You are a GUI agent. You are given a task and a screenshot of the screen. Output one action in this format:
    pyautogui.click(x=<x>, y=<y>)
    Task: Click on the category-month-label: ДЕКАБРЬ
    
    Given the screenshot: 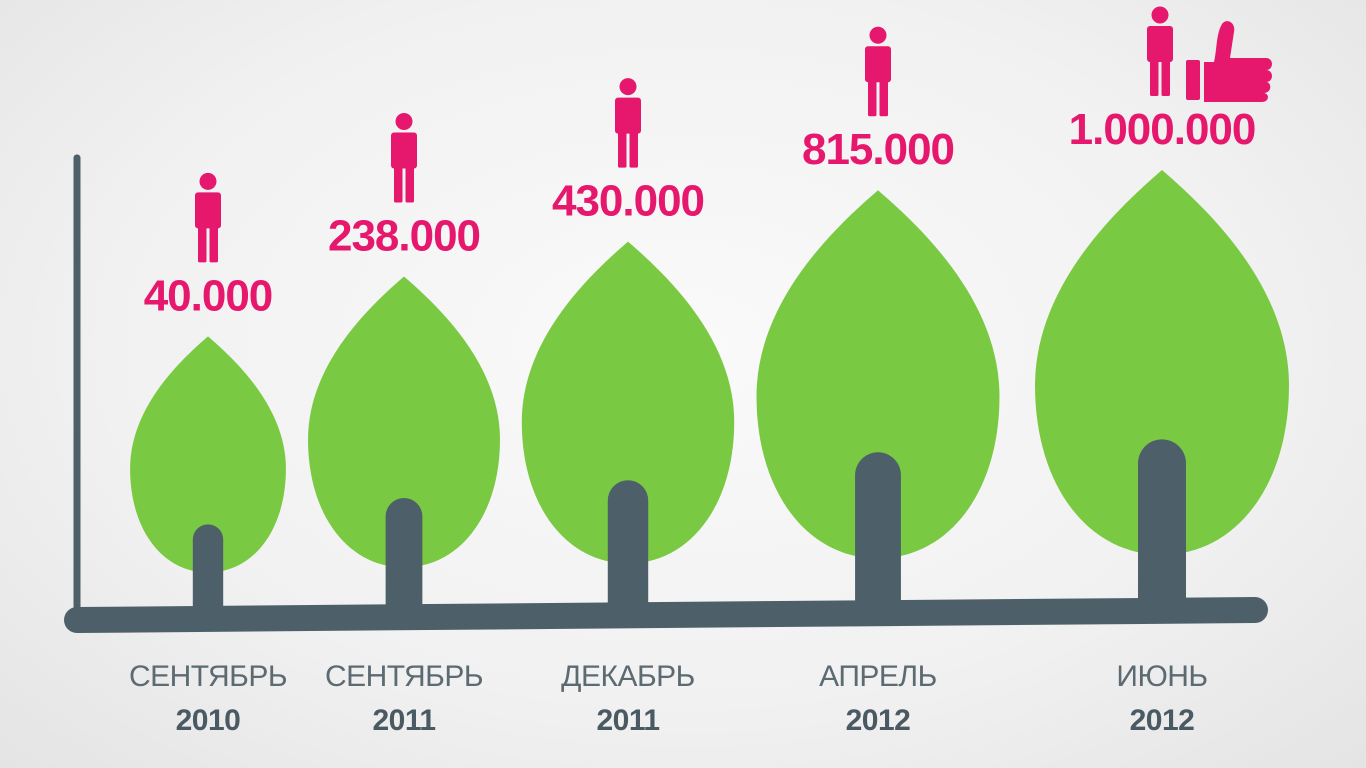 What is the action you would take?
    pyautogui.click(x=628, y=676)
    